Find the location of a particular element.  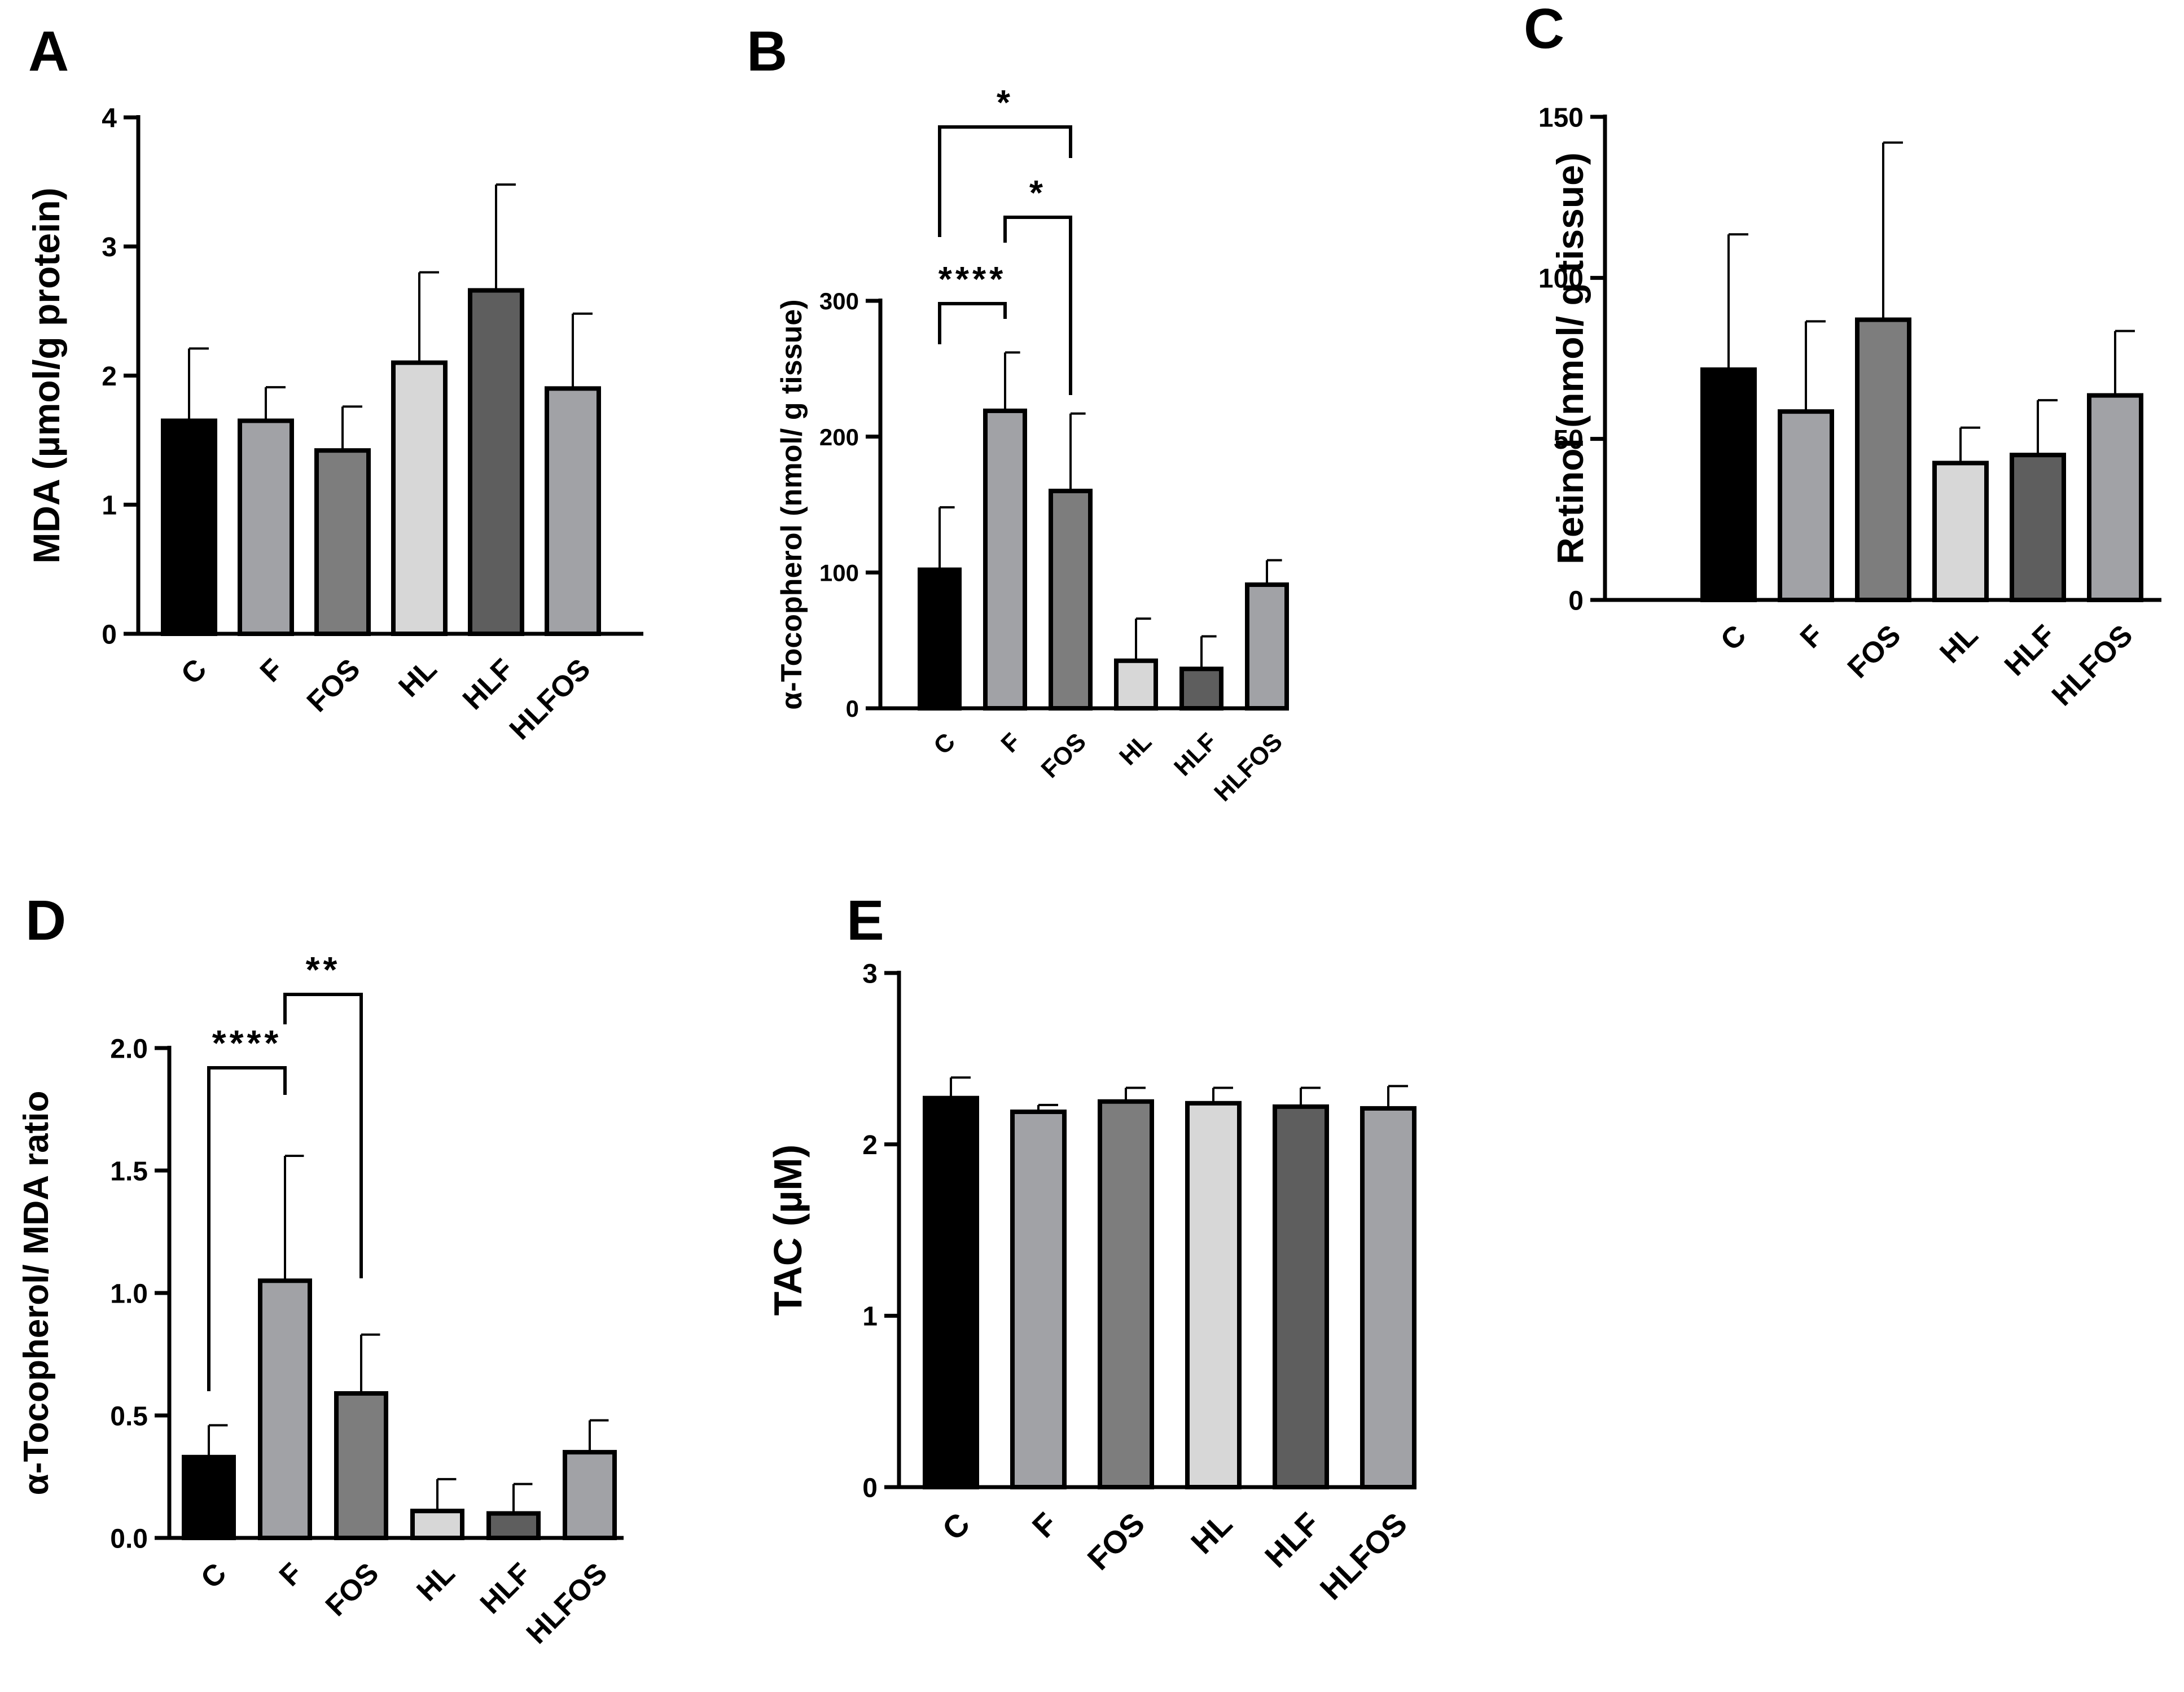

significance-label: ** is located at coordinates (323, 970).